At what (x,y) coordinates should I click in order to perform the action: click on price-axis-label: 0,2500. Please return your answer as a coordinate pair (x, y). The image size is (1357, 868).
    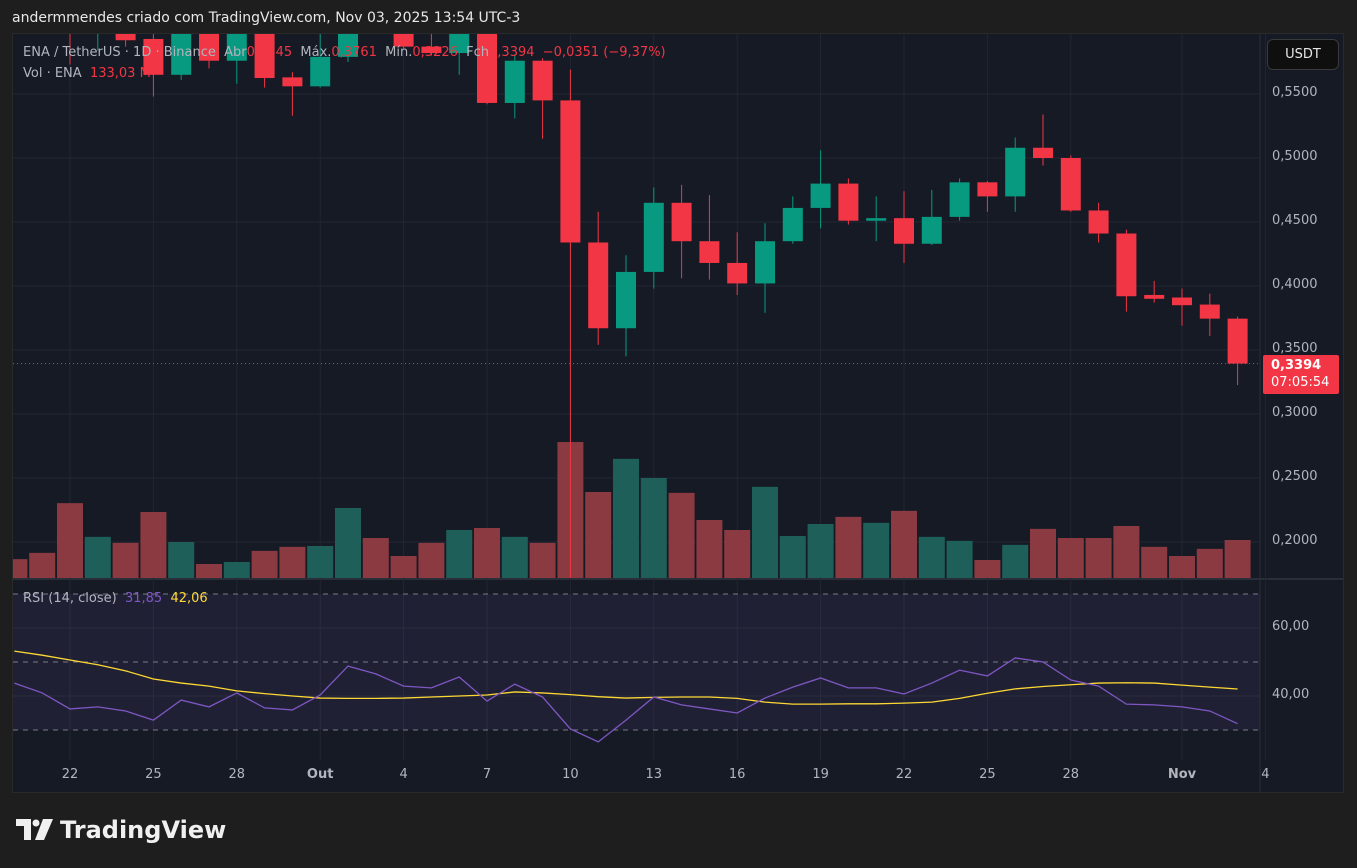
    Looking at the image, I should click on (1295, 476).